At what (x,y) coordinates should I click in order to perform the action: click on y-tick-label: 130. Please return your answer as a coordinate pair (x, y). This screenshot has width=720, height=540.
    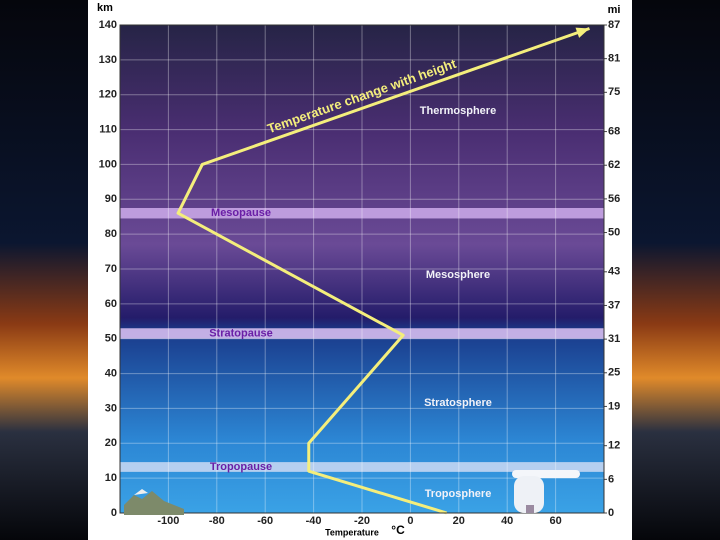
    Looking at the image, I should click on (108, 60).